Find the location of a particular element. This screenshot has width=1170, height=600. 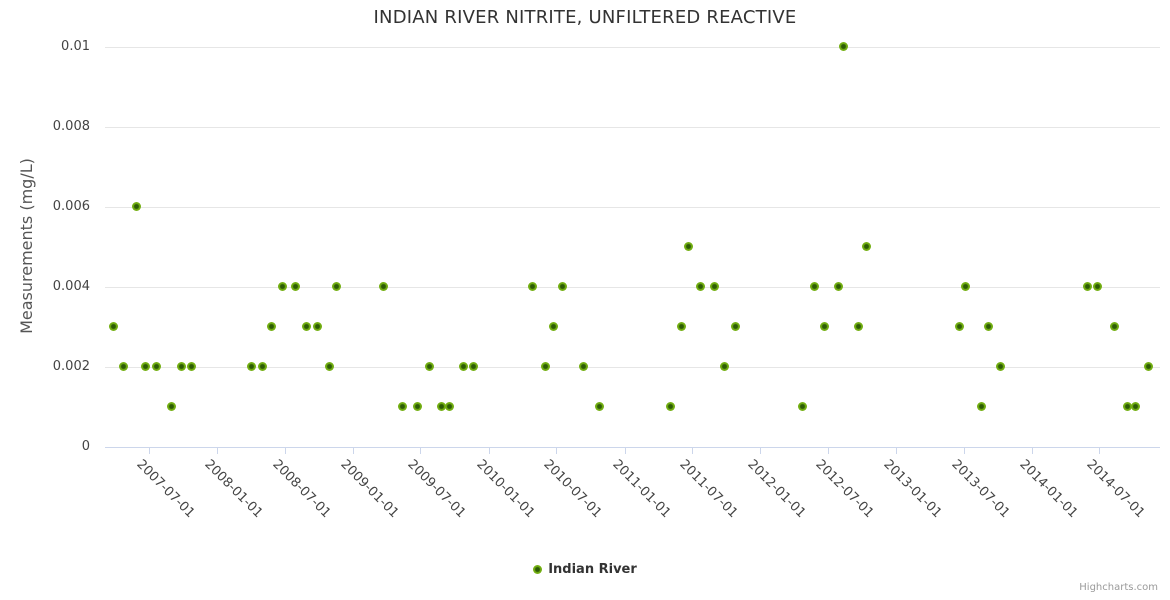

y-axis-tick-label: 0.004 is located at coordinates (71, 286).